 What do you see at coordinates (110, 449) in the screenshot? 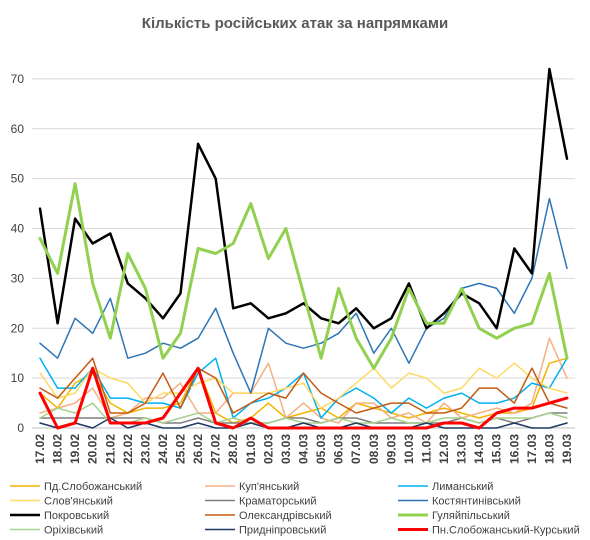
I see `x-tick-label: 21.02` at bounding box center [110, 449].